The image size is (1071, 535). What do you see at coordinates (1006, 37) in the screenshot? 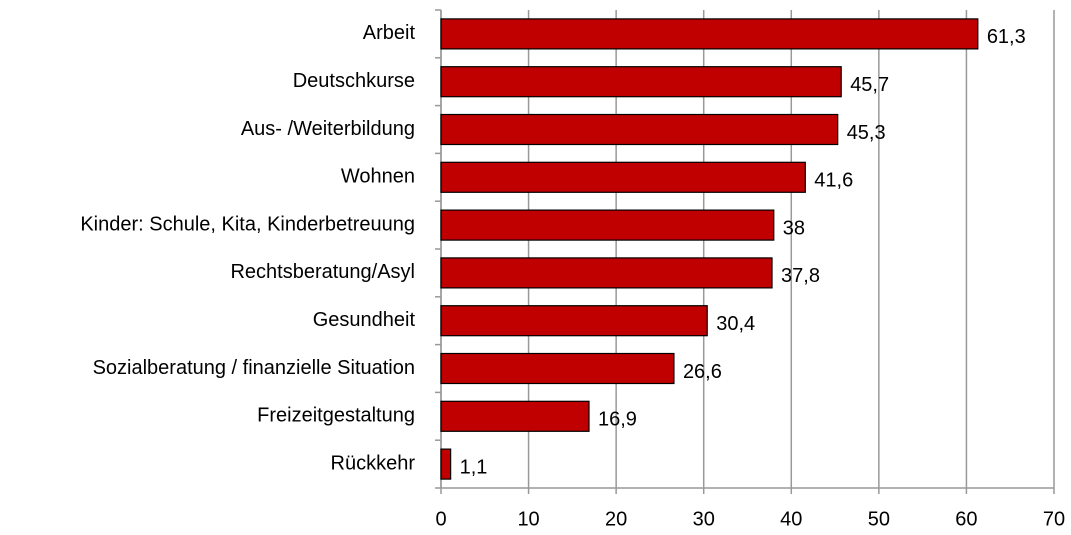
I see `data-label: 61,3` at bounding box center [1006, 37].